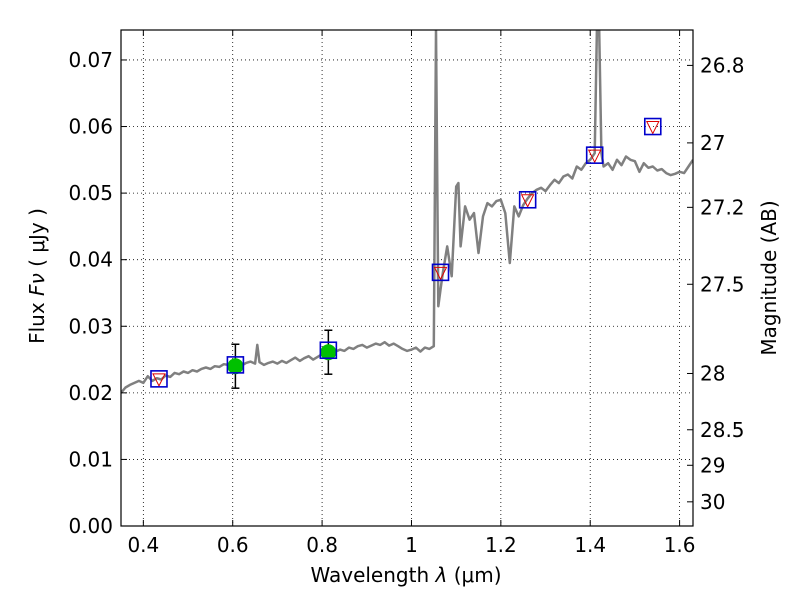 This screenshot has width=800, height=600. Describe the element at coordinates (143, 545) in the screenshot. I see `x-tick-label: 0.4` at that location.